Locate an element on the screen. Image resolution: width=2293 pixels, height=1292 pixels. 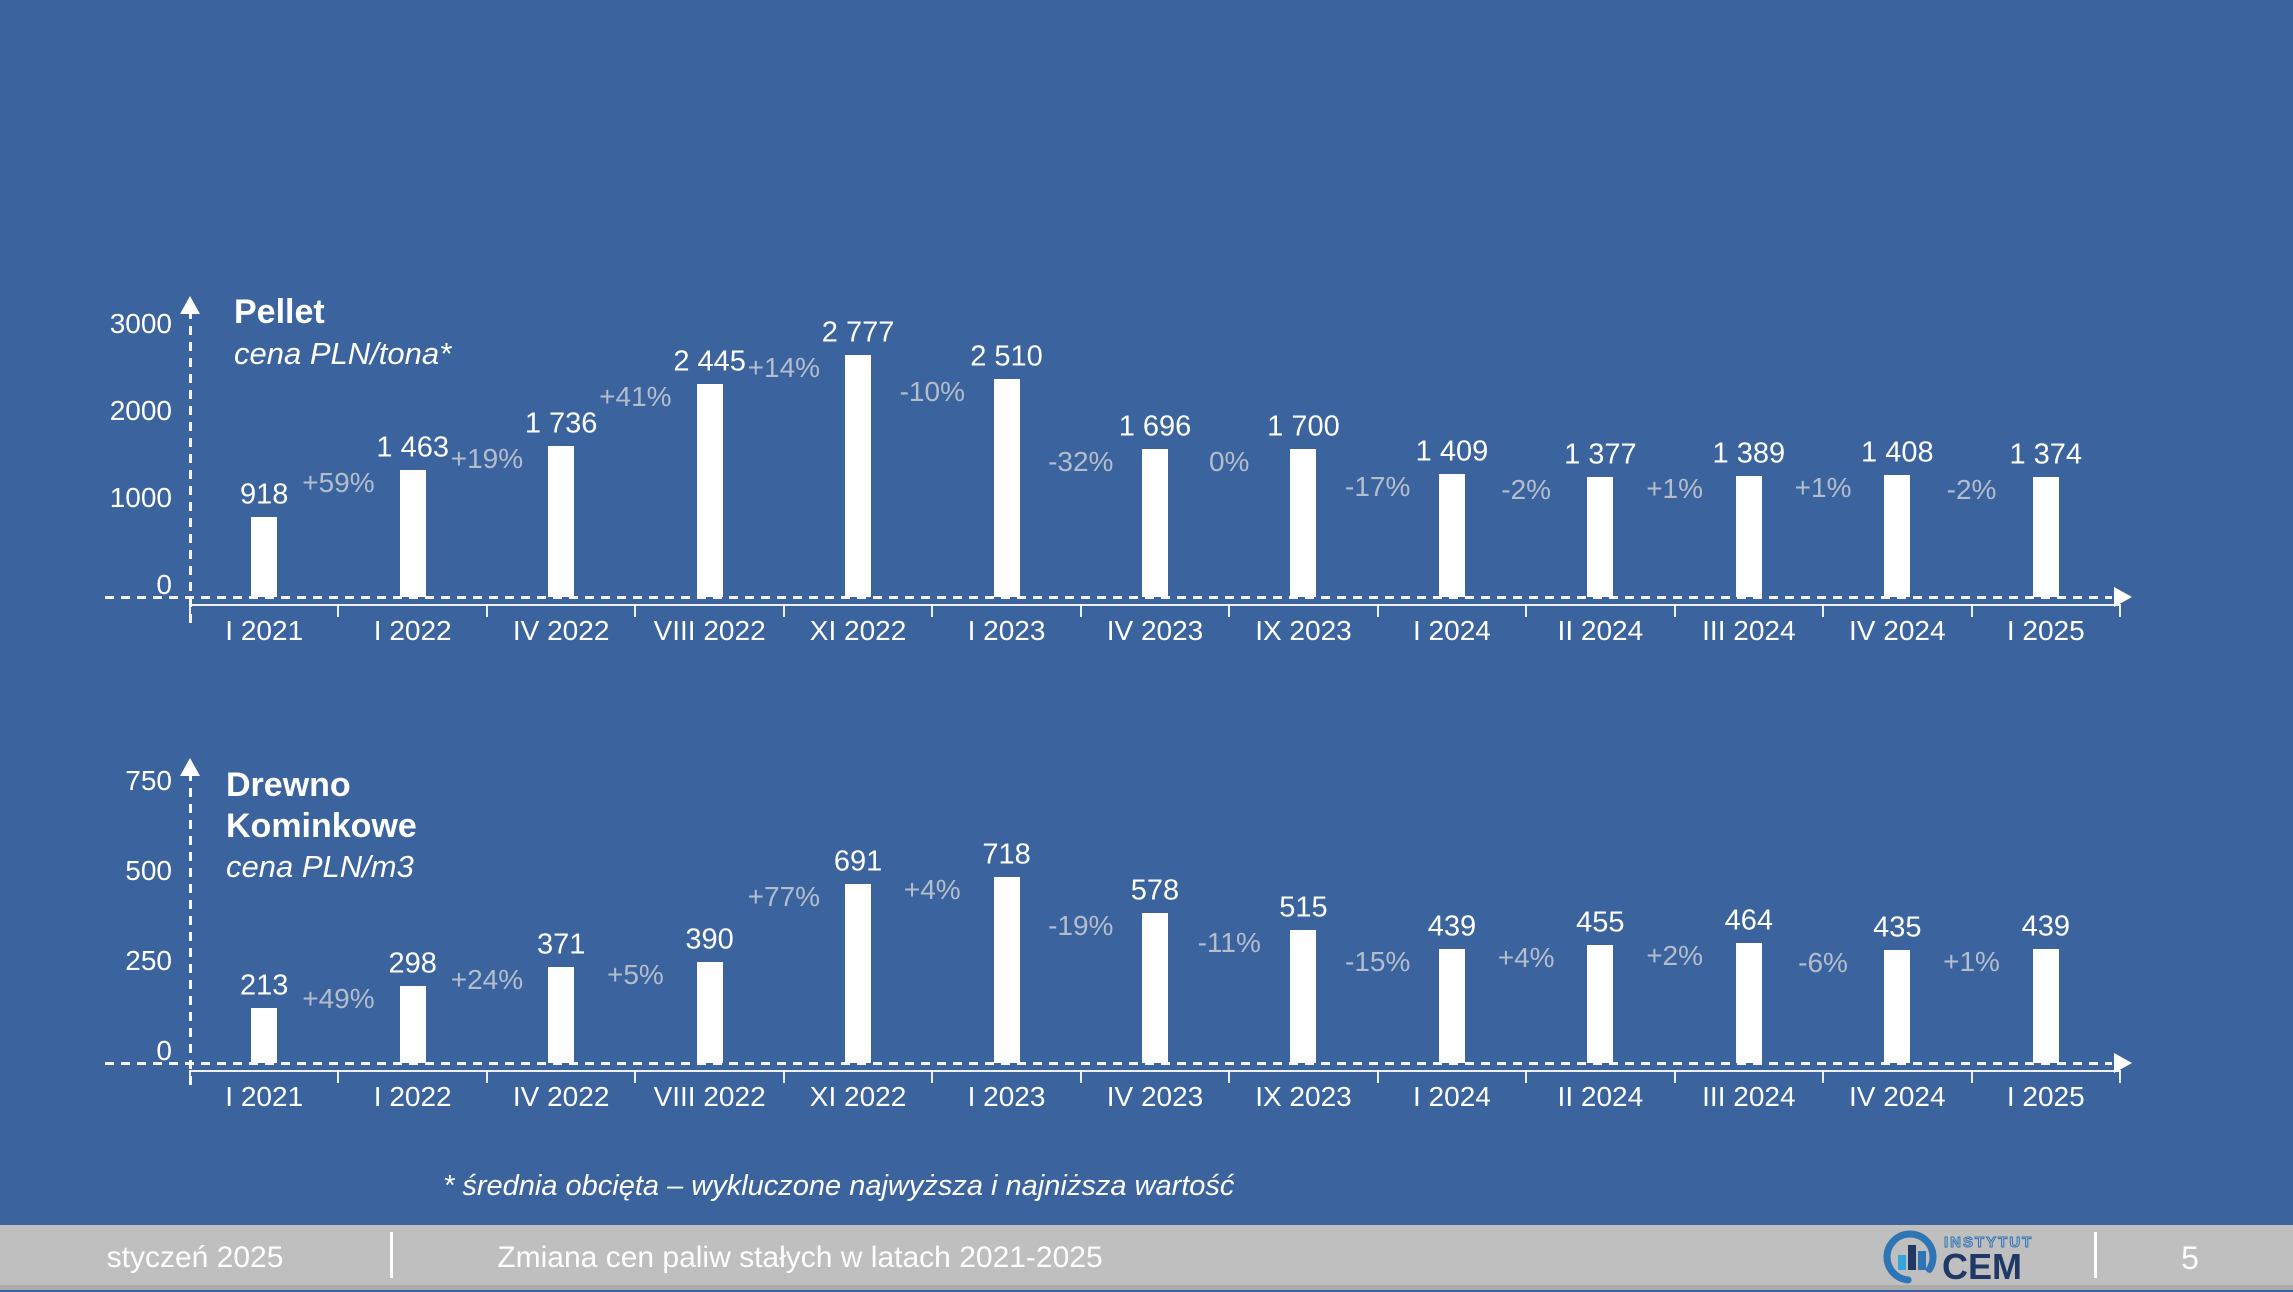
category-axis-line is located at coordinates (1155, 605).